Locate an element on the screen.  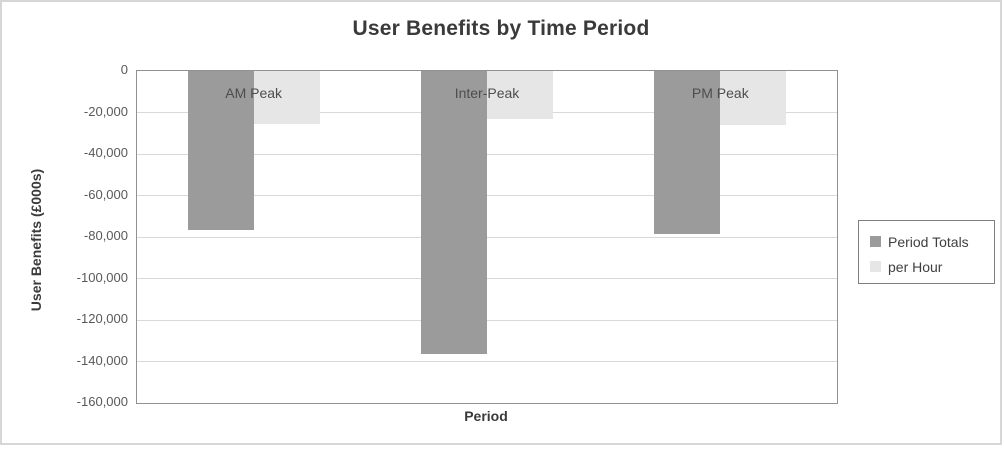
legend-item: per Hour is located at coordinates (932, 266).